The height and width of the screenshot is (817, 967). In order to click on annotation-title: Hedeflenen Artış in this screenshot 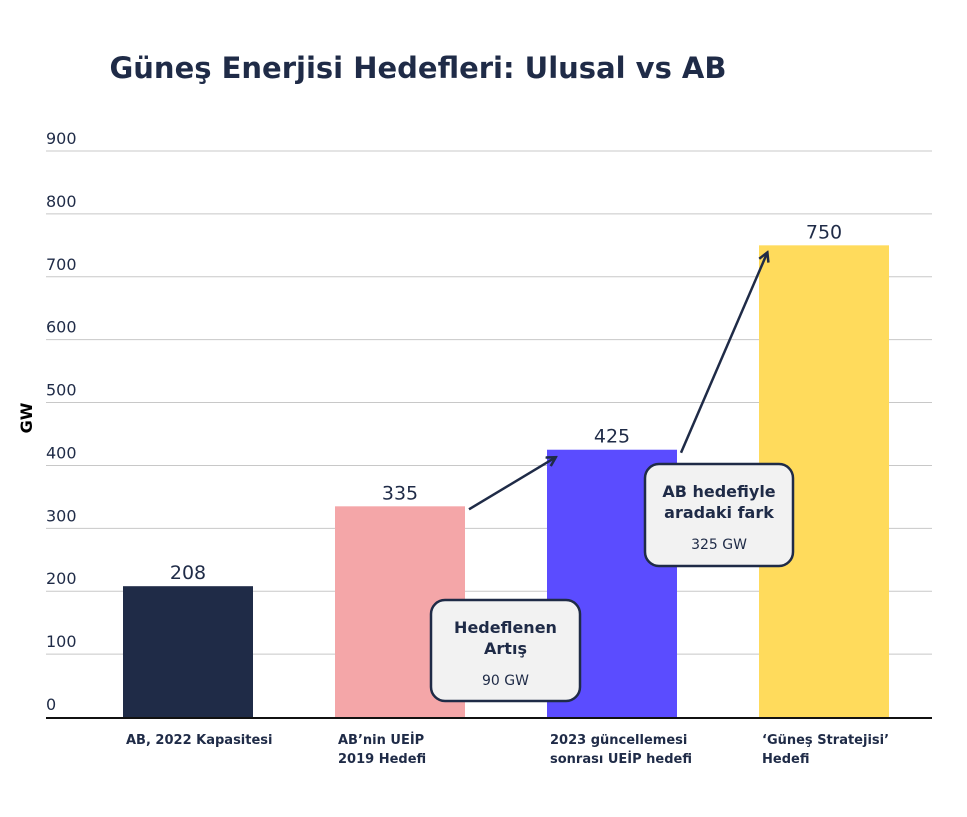, I will do `click(505, 638)`.